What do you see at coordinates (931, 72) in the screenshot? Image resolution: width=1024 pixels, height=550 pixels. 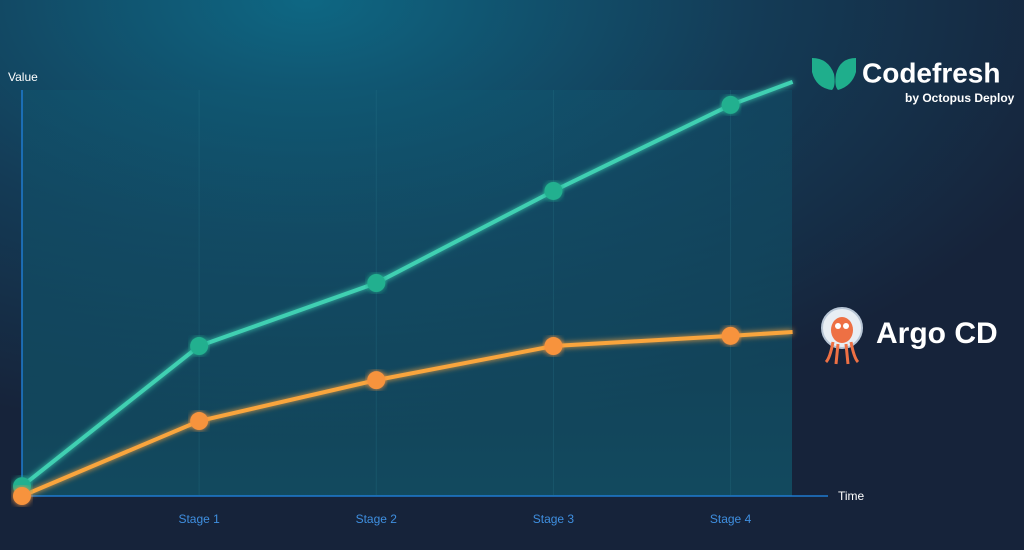 I see `legend-label: Codefresh` at bounding box center [931, 72].